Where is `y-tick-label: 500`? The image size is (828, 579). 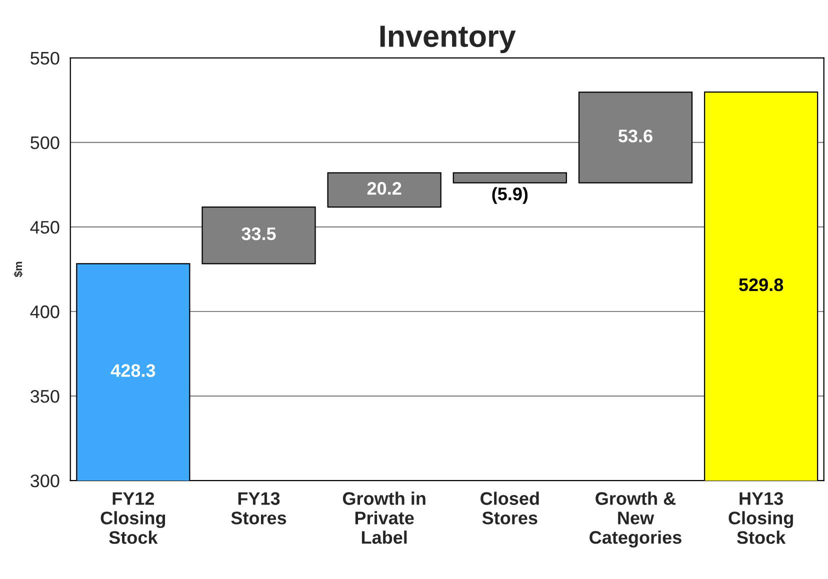 y-tick-label: 500 is located at coordinates (45, 143).